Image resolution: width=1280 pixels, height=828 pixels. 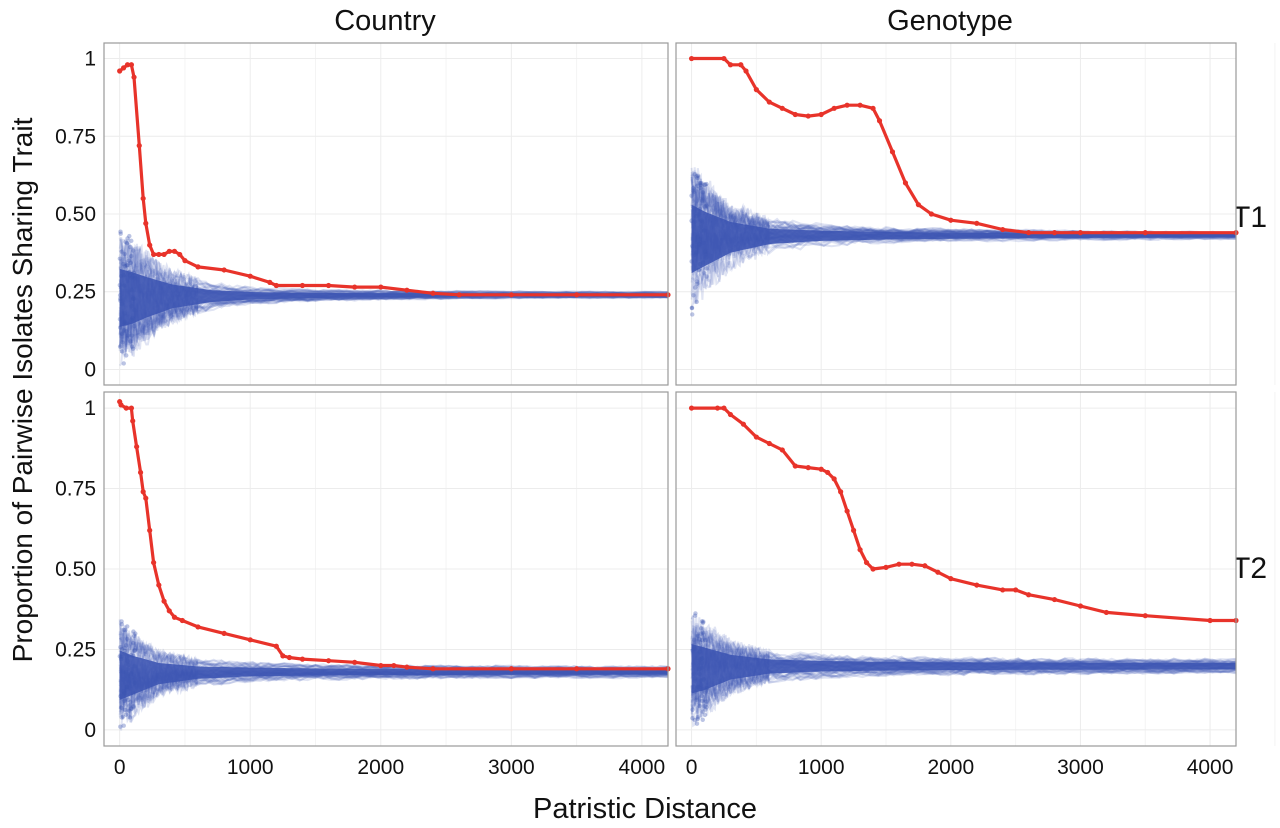 I want to click on column-header-country: Country, so click(x=385, y=21).